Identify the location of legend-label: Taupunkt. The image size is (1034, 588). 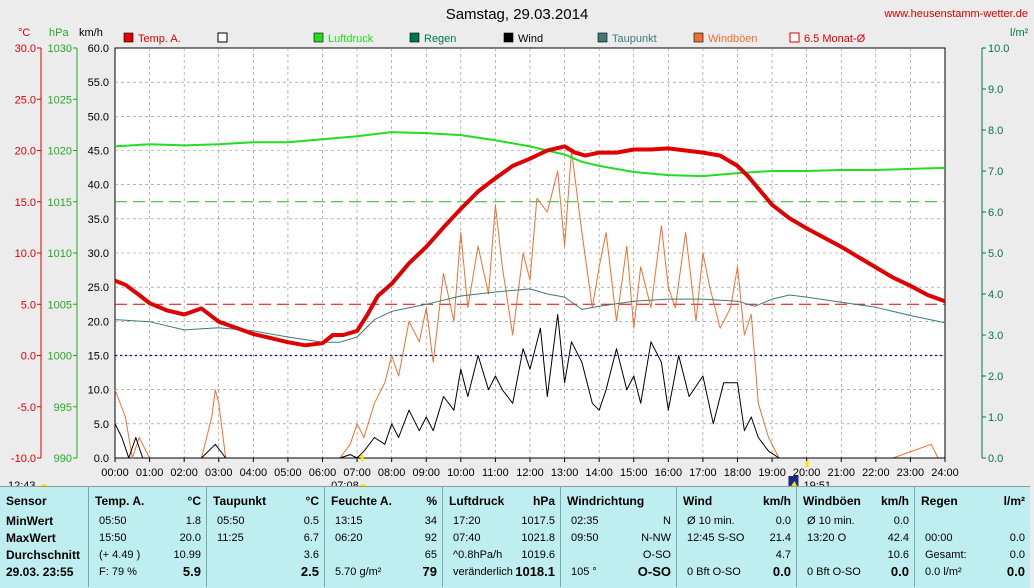
(634, 39).